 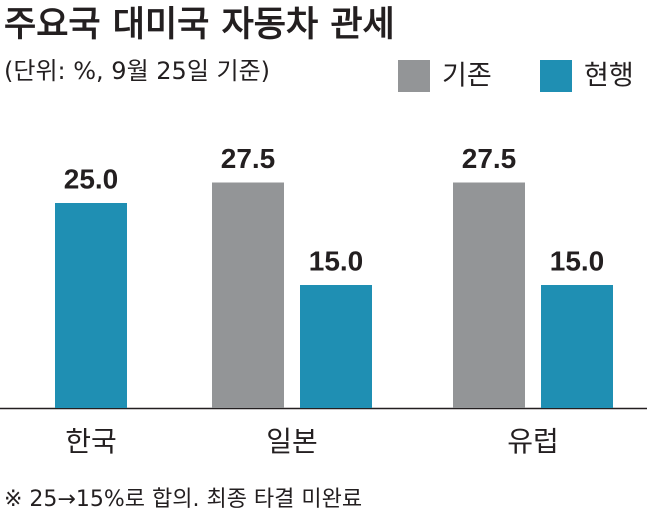 What do you see at coordinates (183, 499) in the screenshot?
I see `footnote: ※ 25→15%로 합의. 최종 타결 미완료` at bounding box center [183, 499].